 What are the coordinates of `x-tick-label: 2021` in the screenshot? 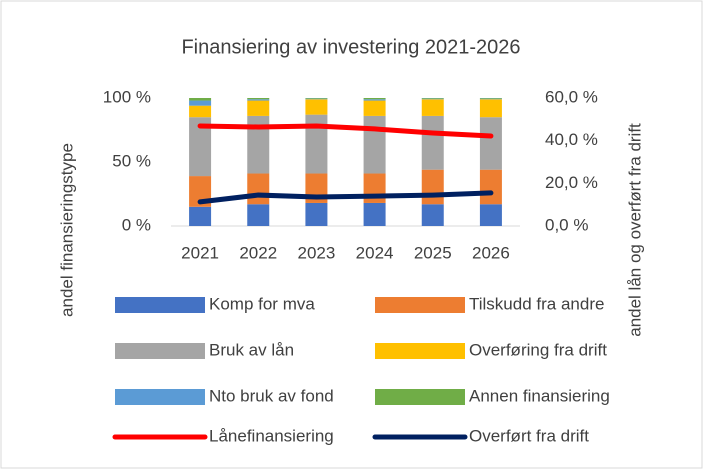 It's located at (200, 252).